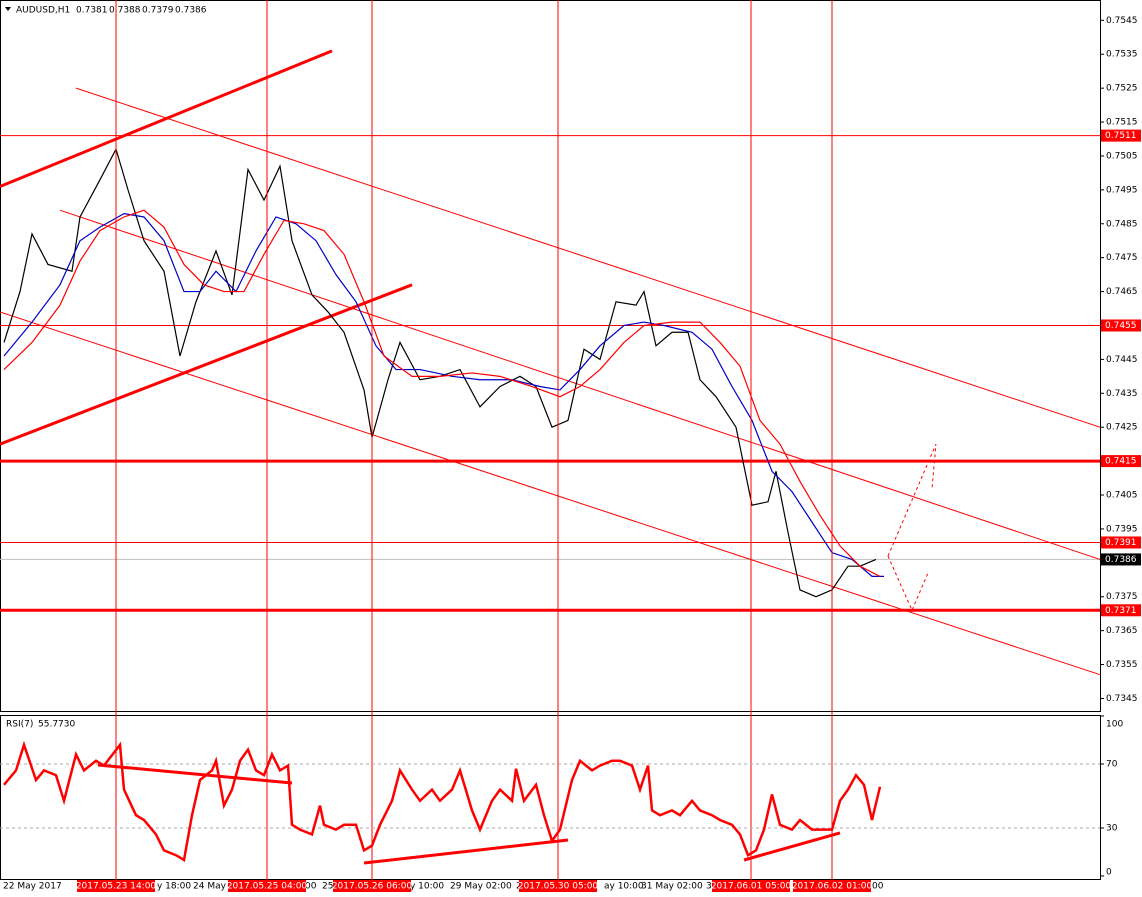  I want to click on y-tick-label: 0.7355, so click(1122, 665).